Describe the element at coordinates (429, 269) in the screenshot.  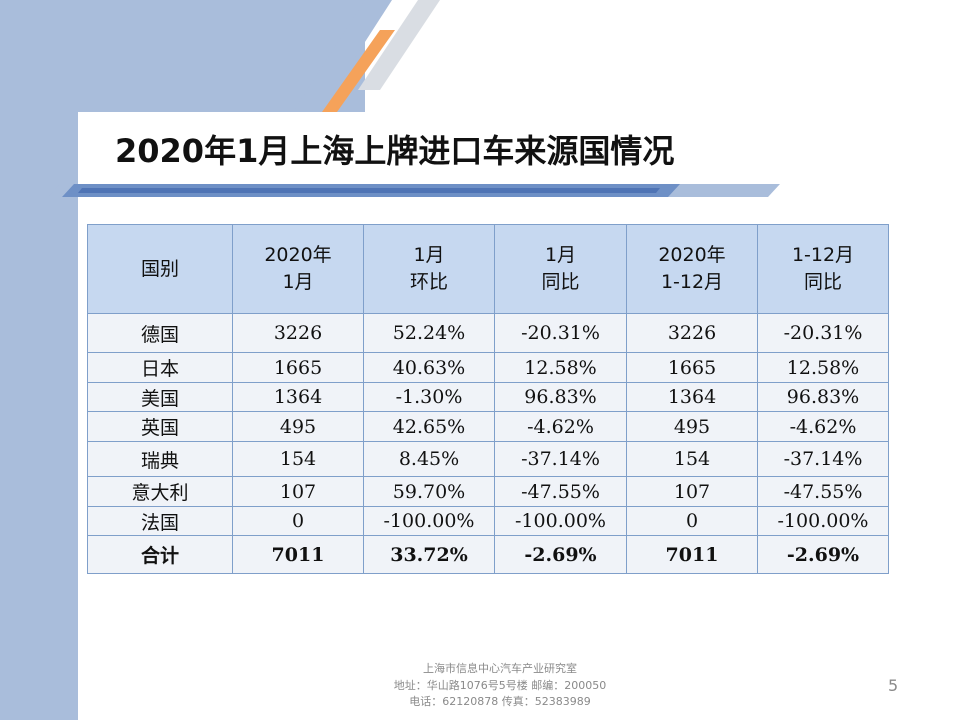
I see `column-header: 1月环比` at that location.